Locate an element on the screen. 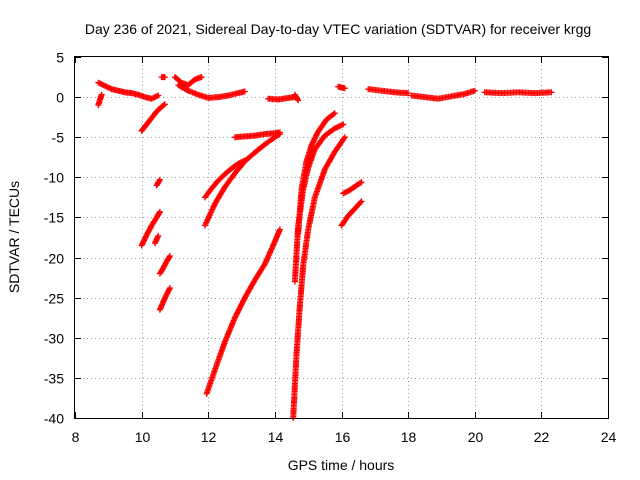 This screenshot has height=480, width=640. x-tick-label: 8 is located at coordinates (76, 437).